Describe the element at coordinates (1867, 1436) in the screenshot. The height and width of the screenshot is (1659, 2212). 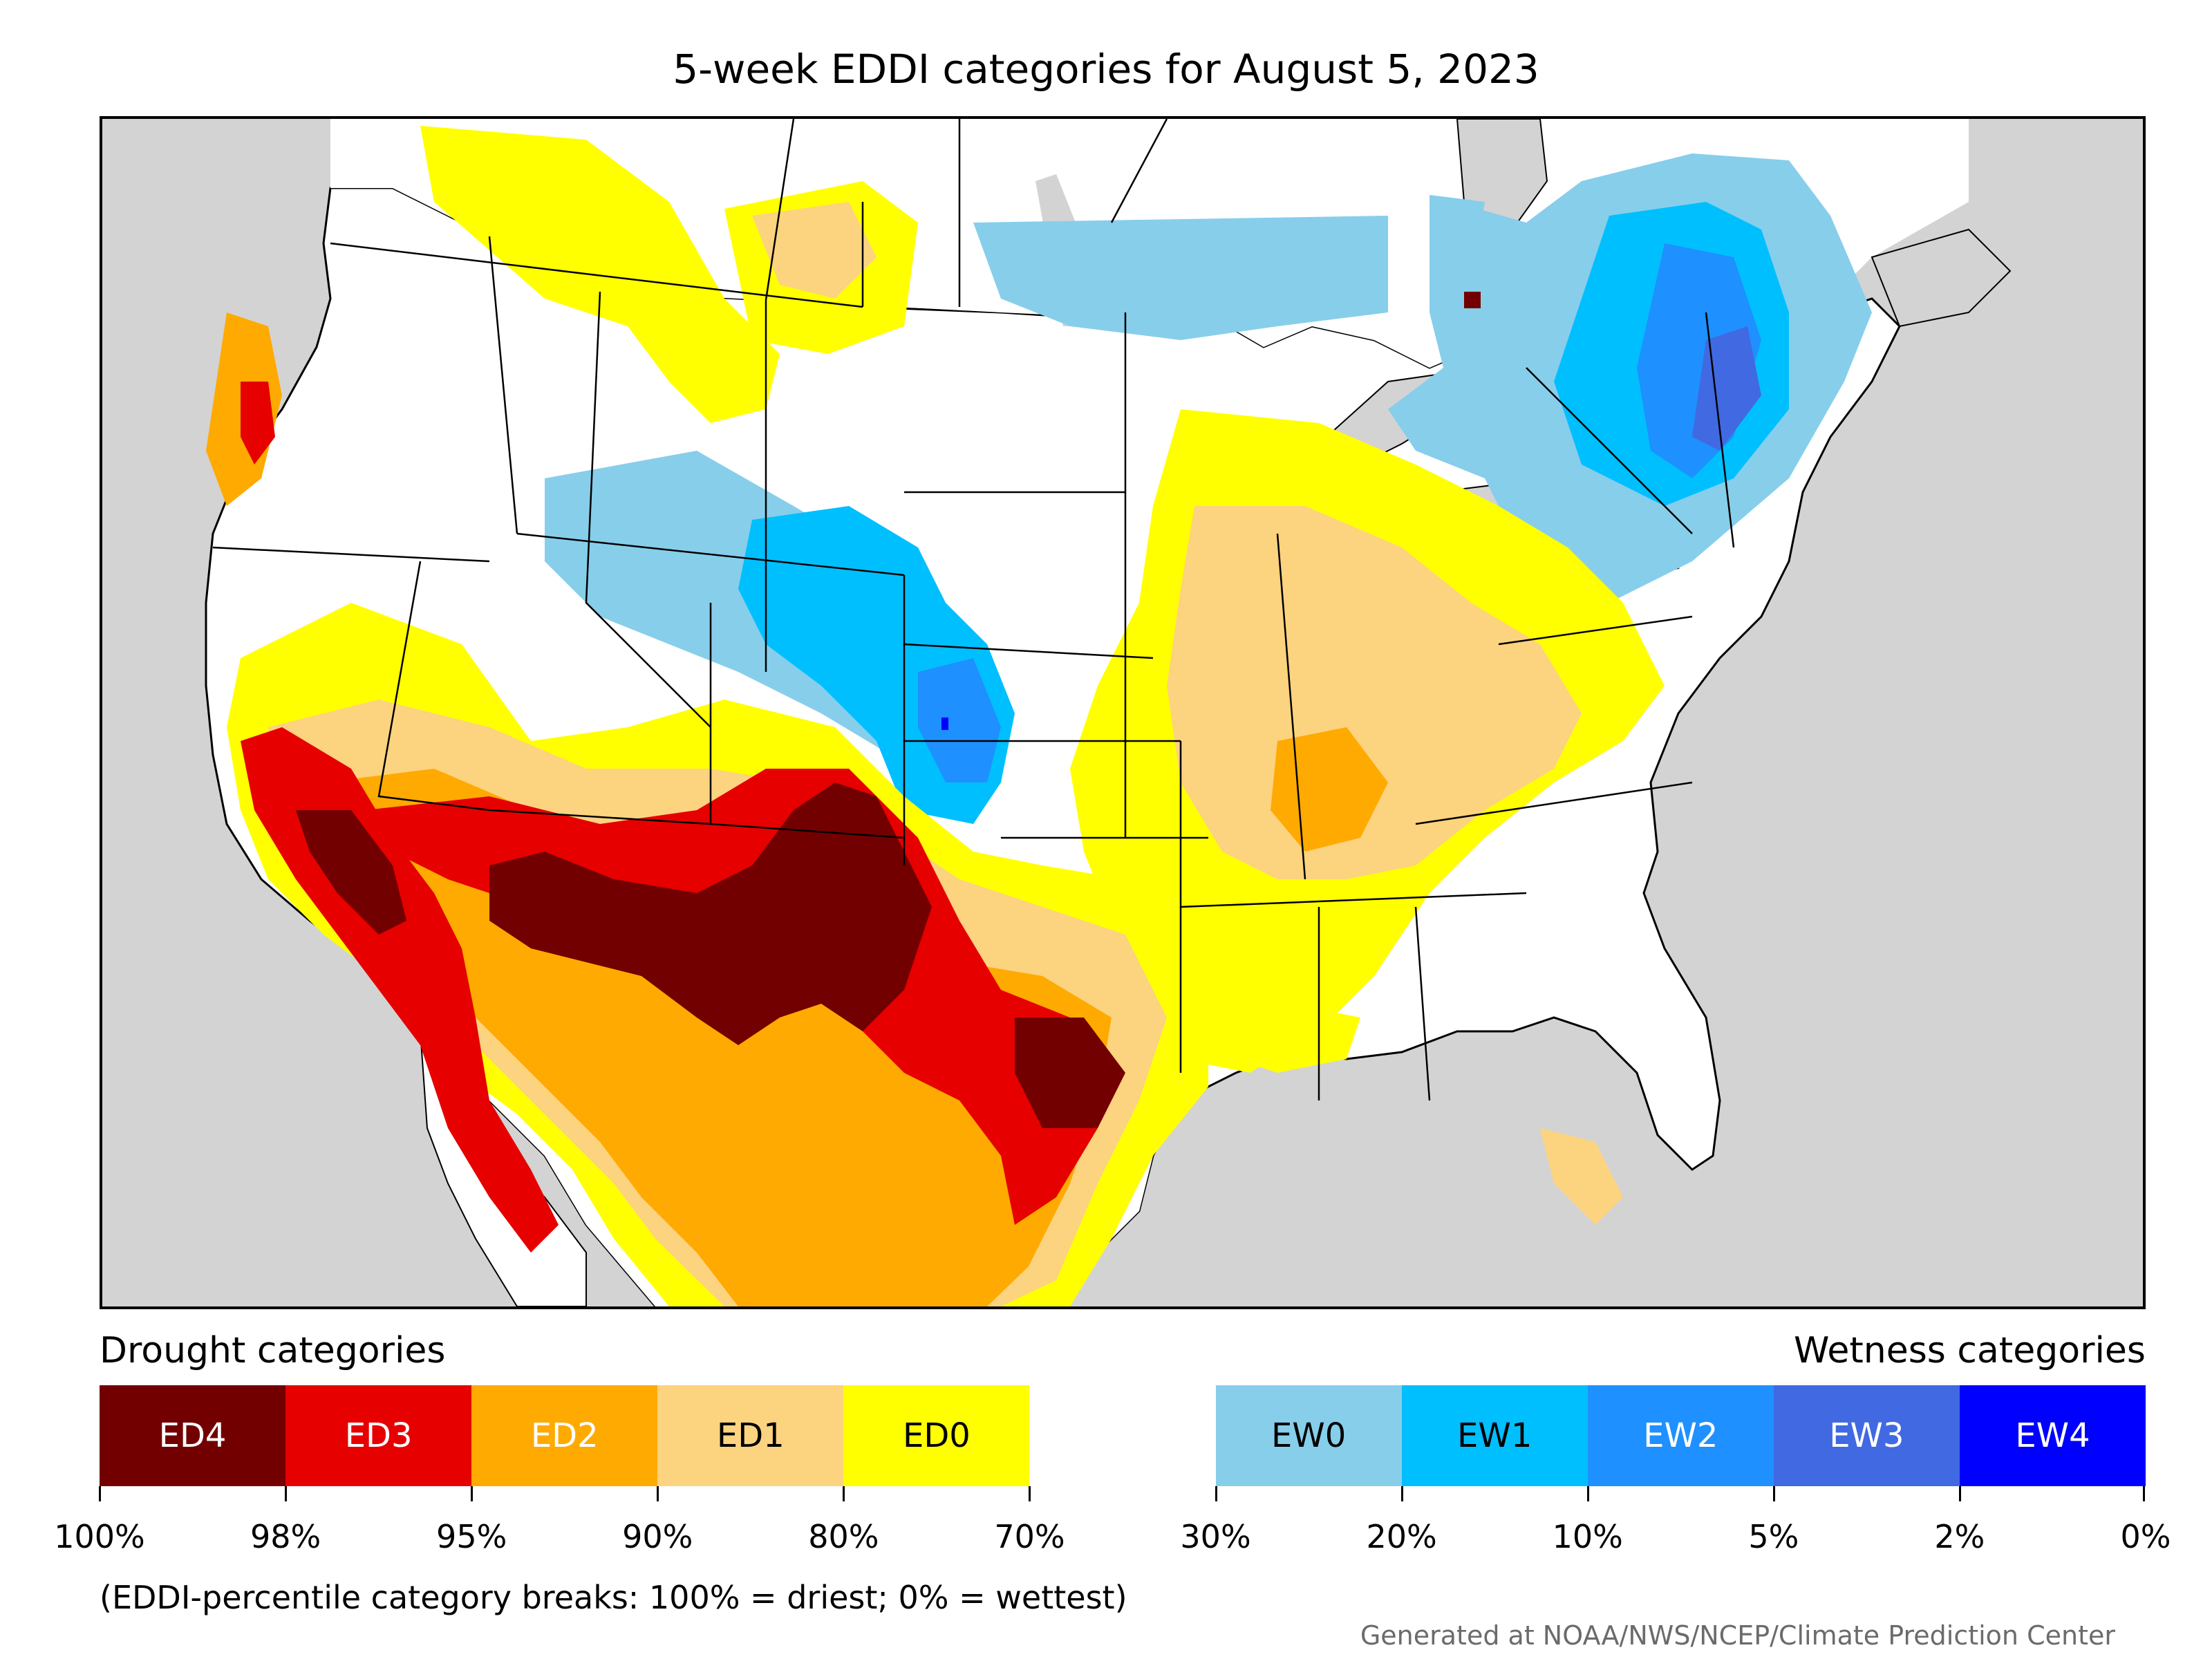
I see `colorbar-segment: EW3` at that location.